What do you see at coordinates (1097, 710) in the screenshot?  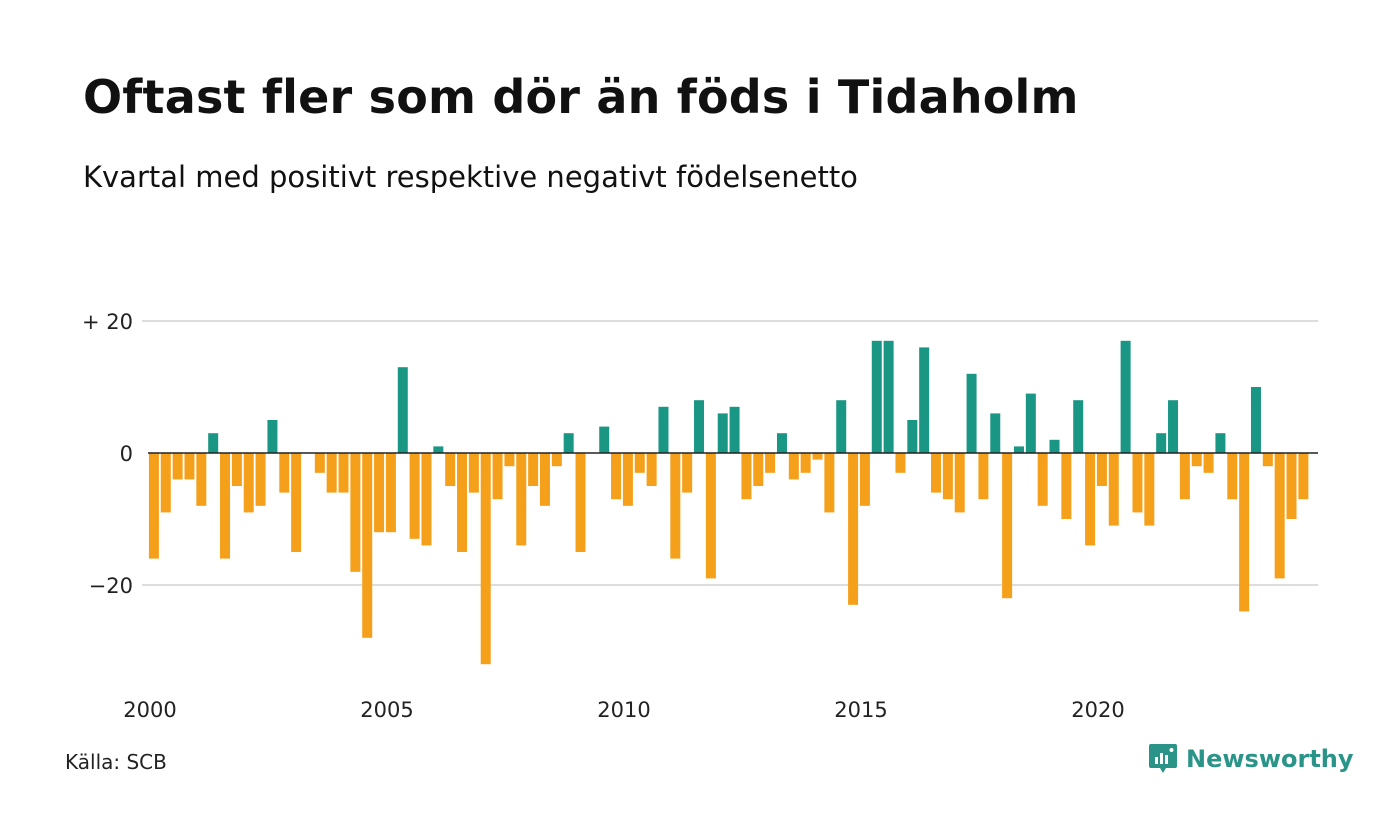 I see `x-tick-label: 2020` at bounding box center [1097, 710].